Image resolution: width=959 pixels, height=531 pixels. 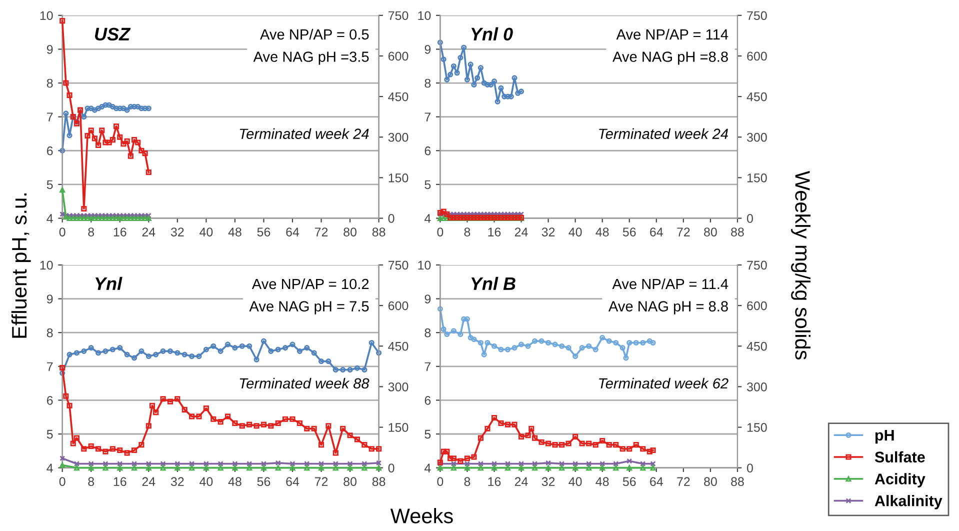 I want to click on annotation: Ave NAG pH =3.5, so click(x=311, y=58).